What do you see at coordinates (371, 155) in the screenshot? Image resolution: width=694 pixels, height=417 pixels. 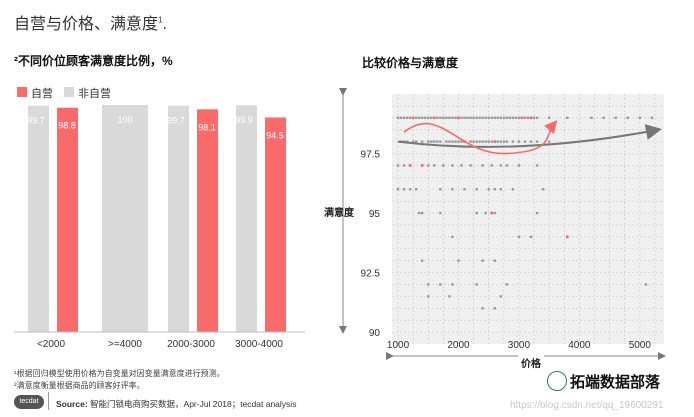 I see `y-tick-label: 97.5` at bounding box center [371, 155].